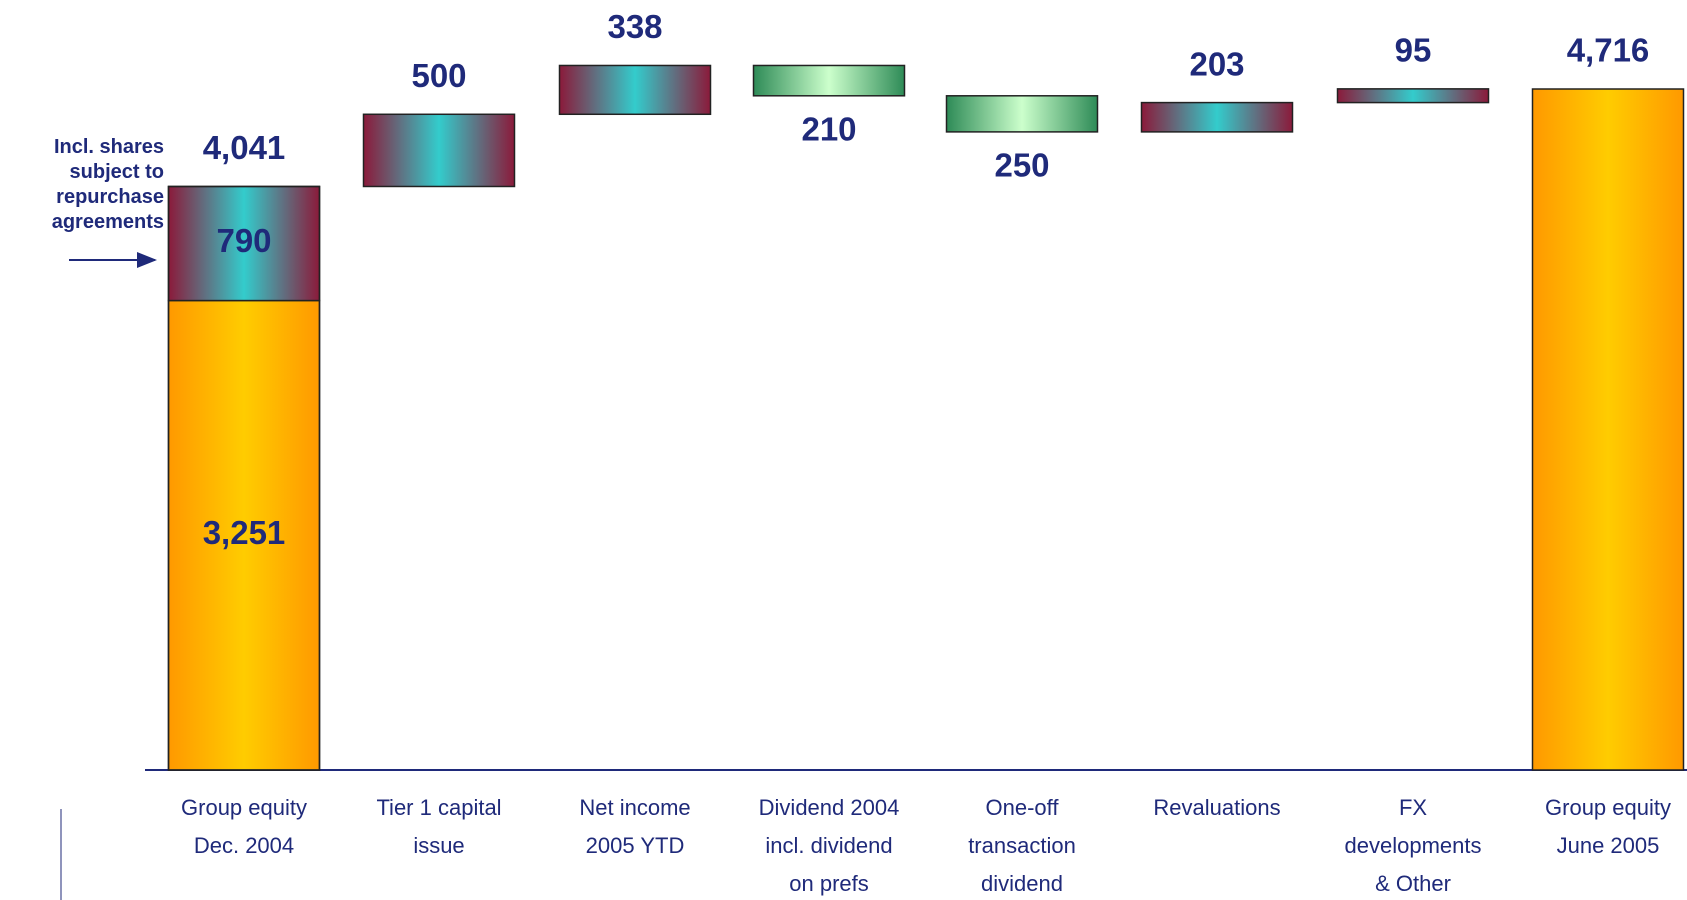  What do you see at coordinates (1413, 50) in the screenshot?
I see `value-label: 95` at bounding box center [1413, 50].